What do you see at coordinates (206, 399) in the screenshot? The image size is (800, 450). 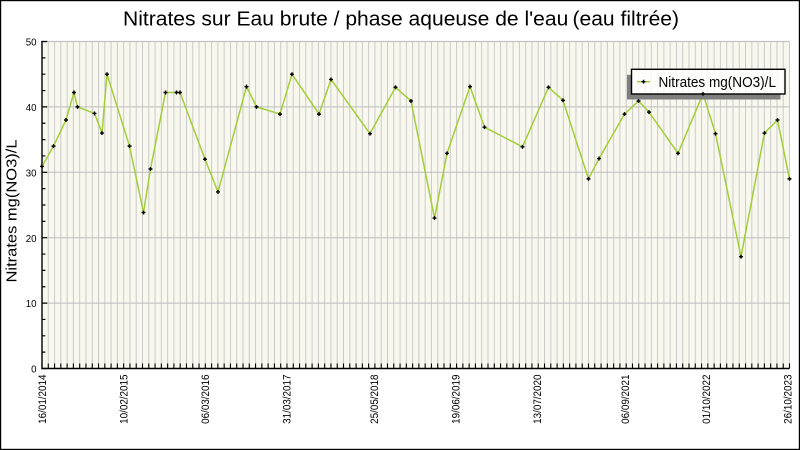 I see `svg-text: 06/03/2016` at bounding box center [206, 399].